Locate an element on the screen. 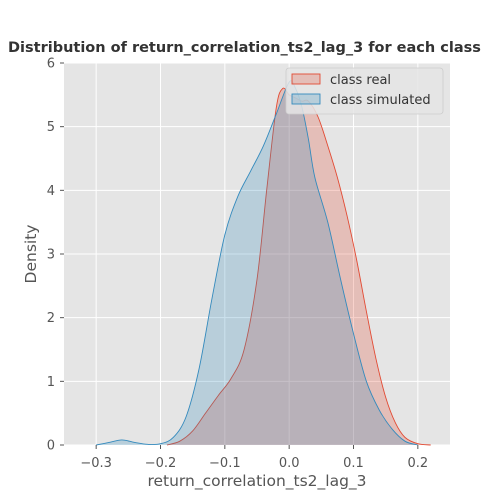 Image resolution: width=500 pixels, height=500 pixels. x-tick-label: −0.2 is located at coordinates (161, 463).